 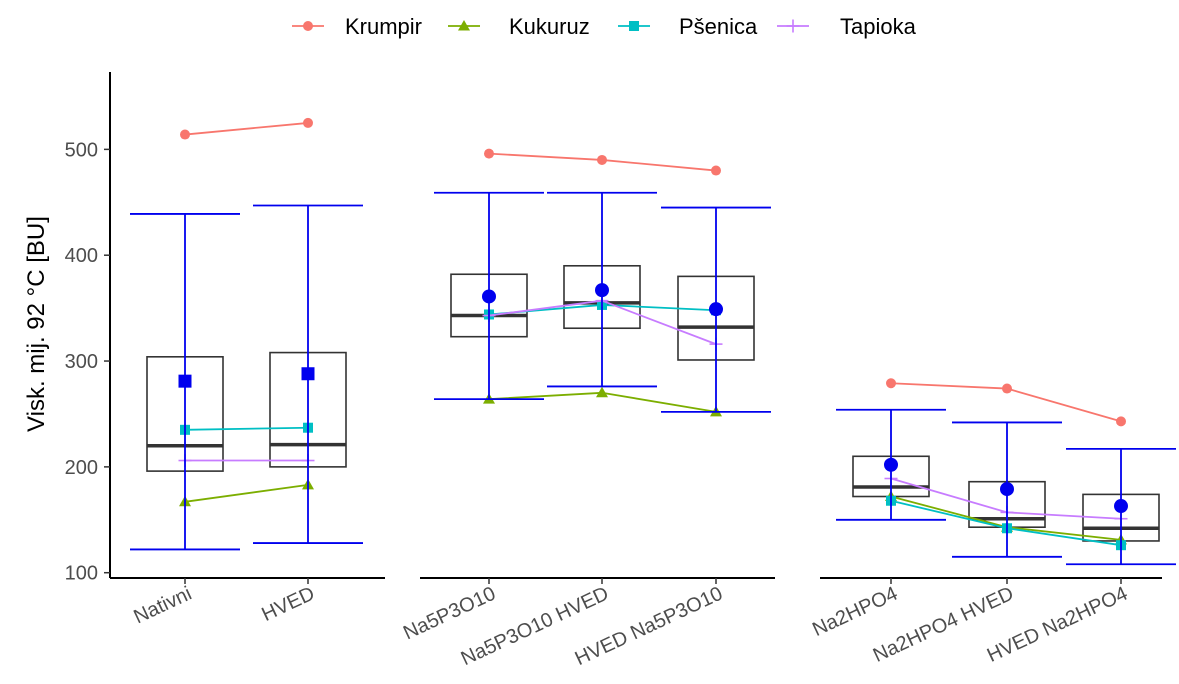 What do you see at coordinates (81, 150) in the screenshot?
I see `y-tick-label: 500` at bounding box center [81, 150].